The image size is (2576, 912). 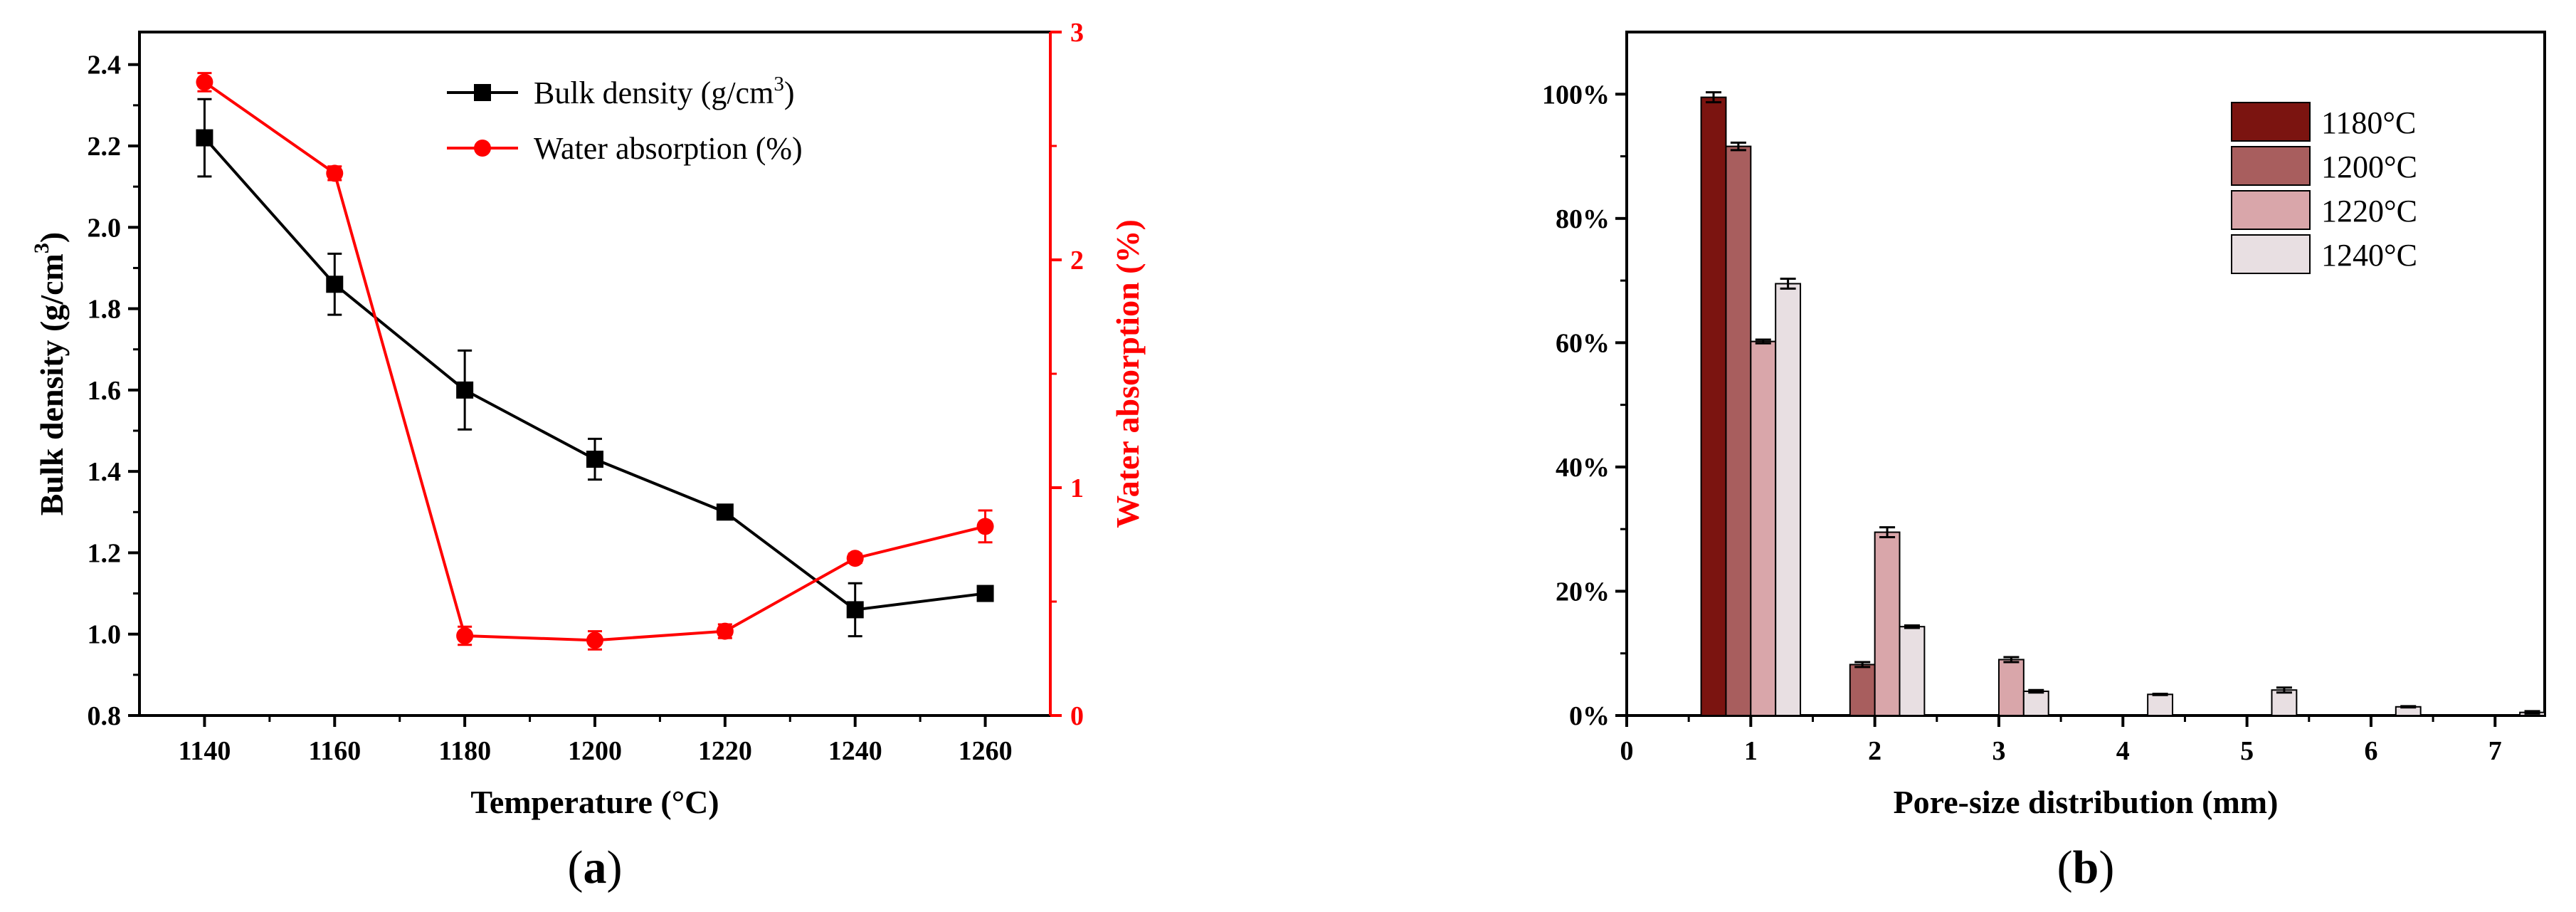 What do you see at coordinates (1583, 468) in the screenshot?
I see `panel-b-y-tick-label: 40%` at bounding box center [1583, 468].